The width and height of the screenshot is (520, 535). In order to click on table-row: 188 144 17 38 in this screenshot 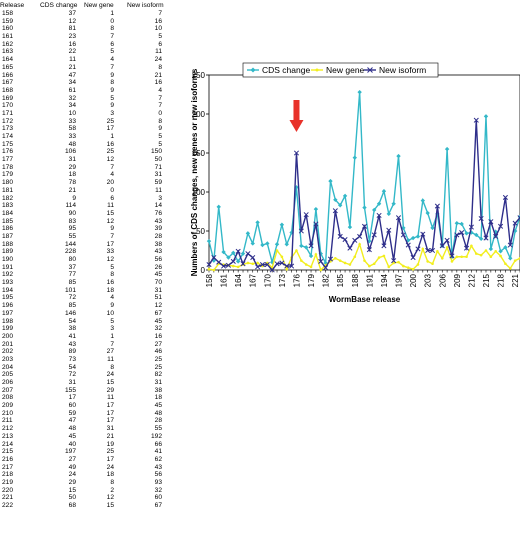, I will do `click(95, 245)`.